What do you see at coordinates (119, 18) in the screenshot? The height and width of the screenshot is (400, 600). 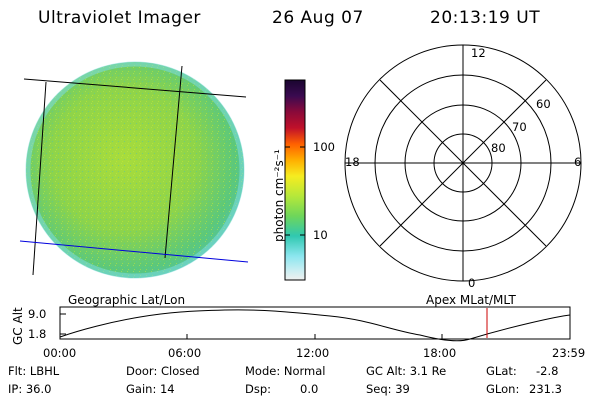 I see `instrument-title: Ultraviolet Imager` at bounding box center [119, 18].